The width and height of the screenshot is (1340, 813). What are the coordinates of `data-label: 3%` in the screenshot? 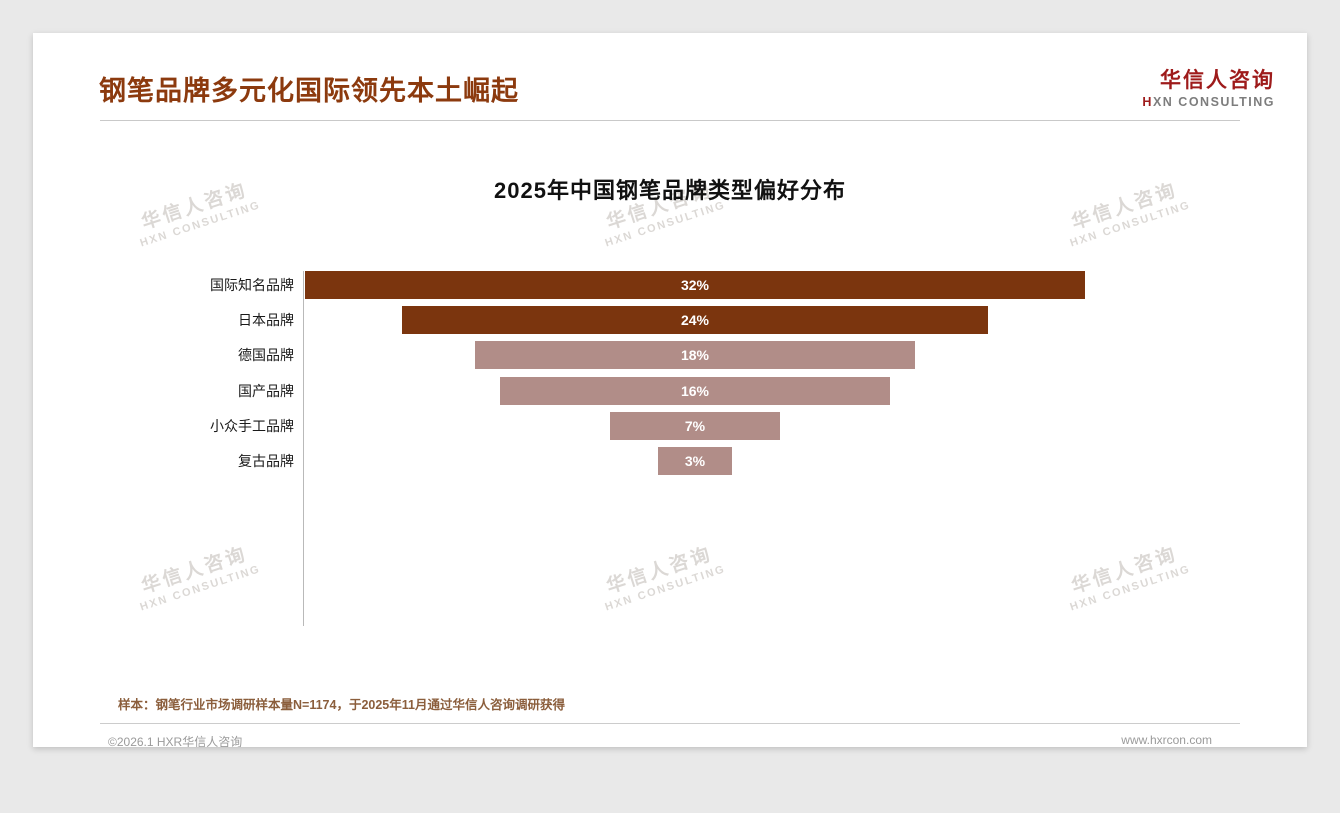 It's located at (695, 461).